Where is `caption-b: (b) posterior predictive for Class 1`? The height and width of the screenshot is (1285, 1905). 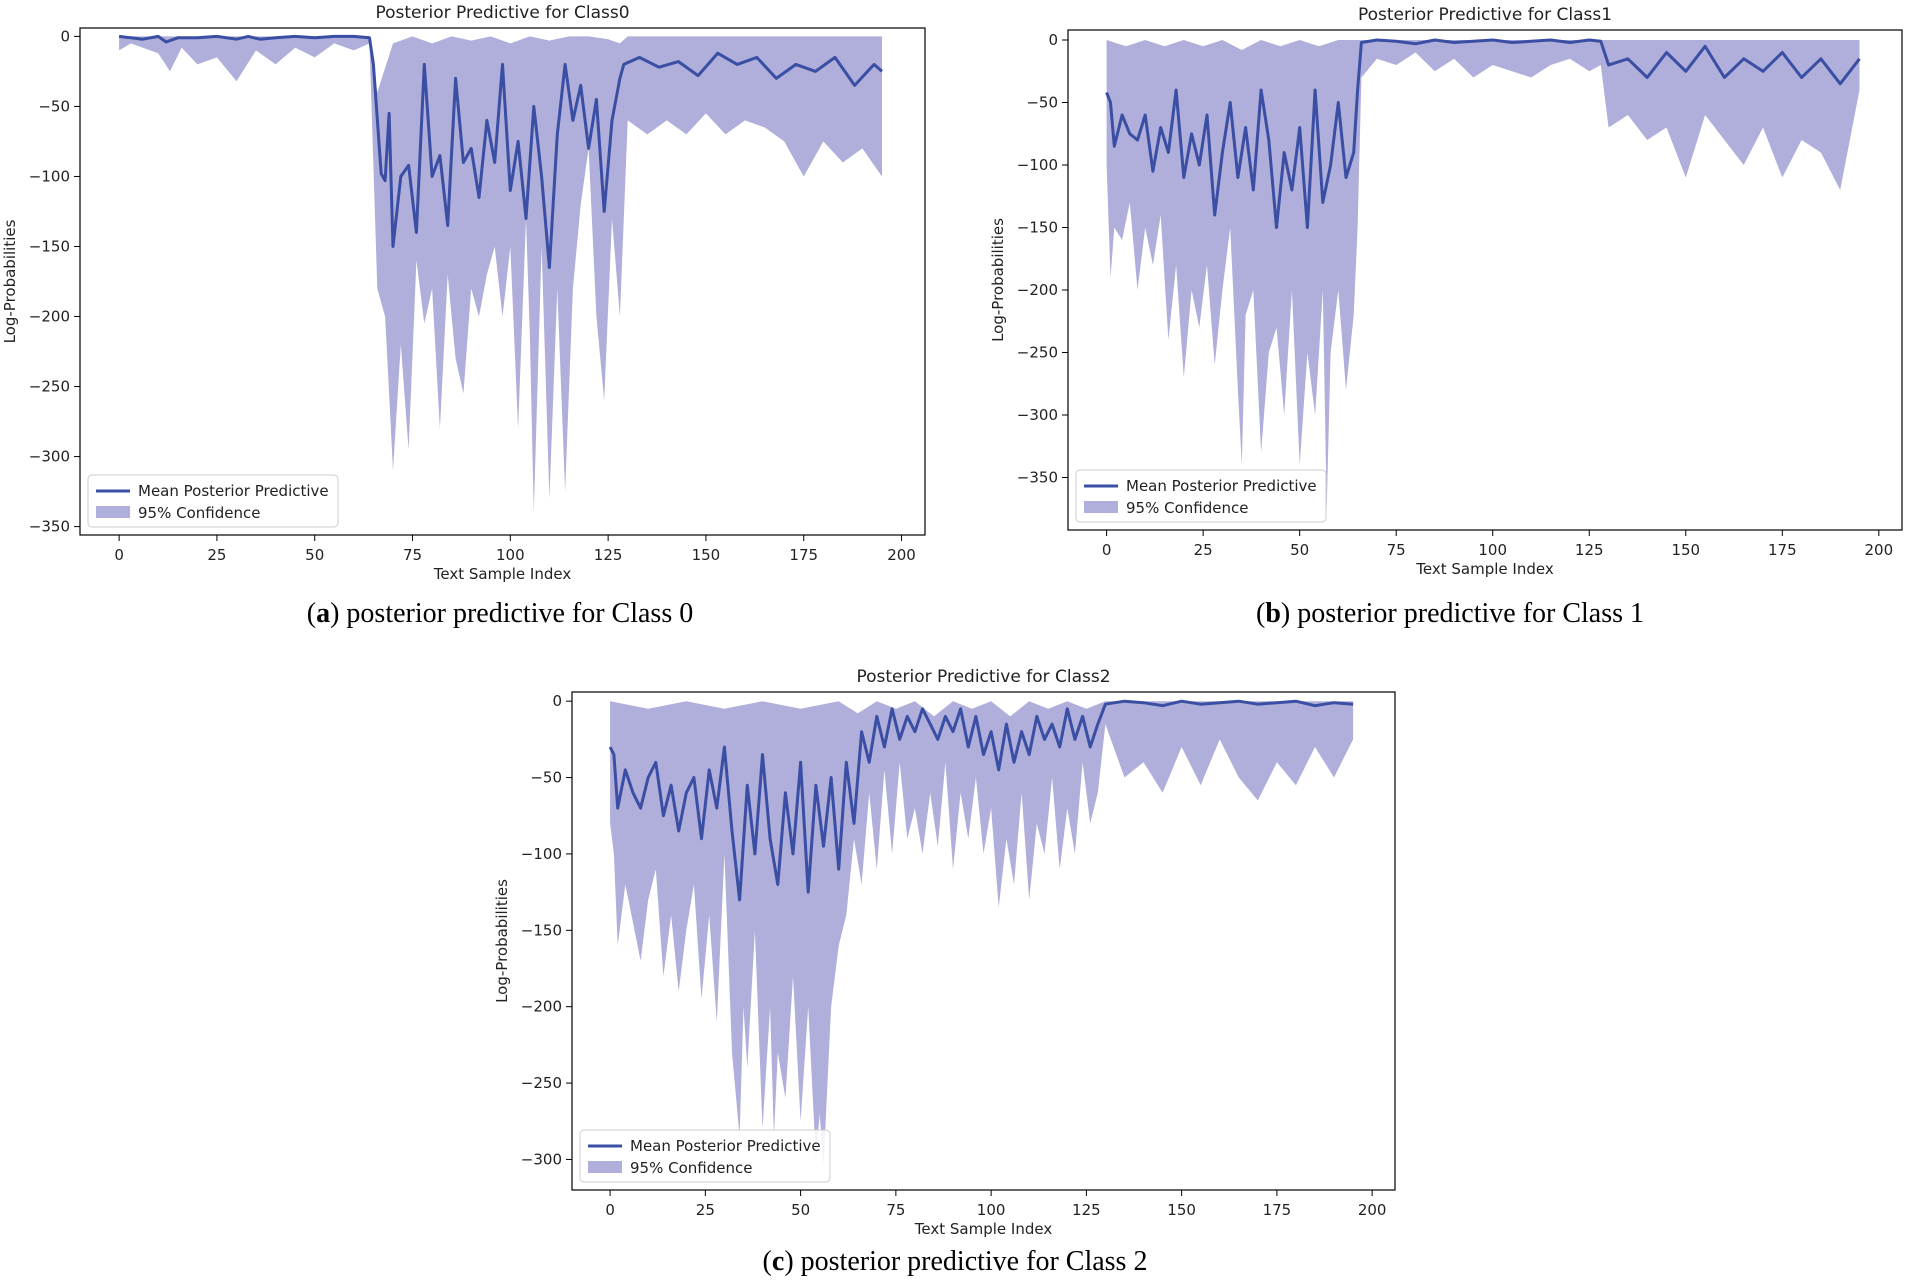 caption-b: (b) posterior predictive for Class 1 is located at coordinates (1450, 613).